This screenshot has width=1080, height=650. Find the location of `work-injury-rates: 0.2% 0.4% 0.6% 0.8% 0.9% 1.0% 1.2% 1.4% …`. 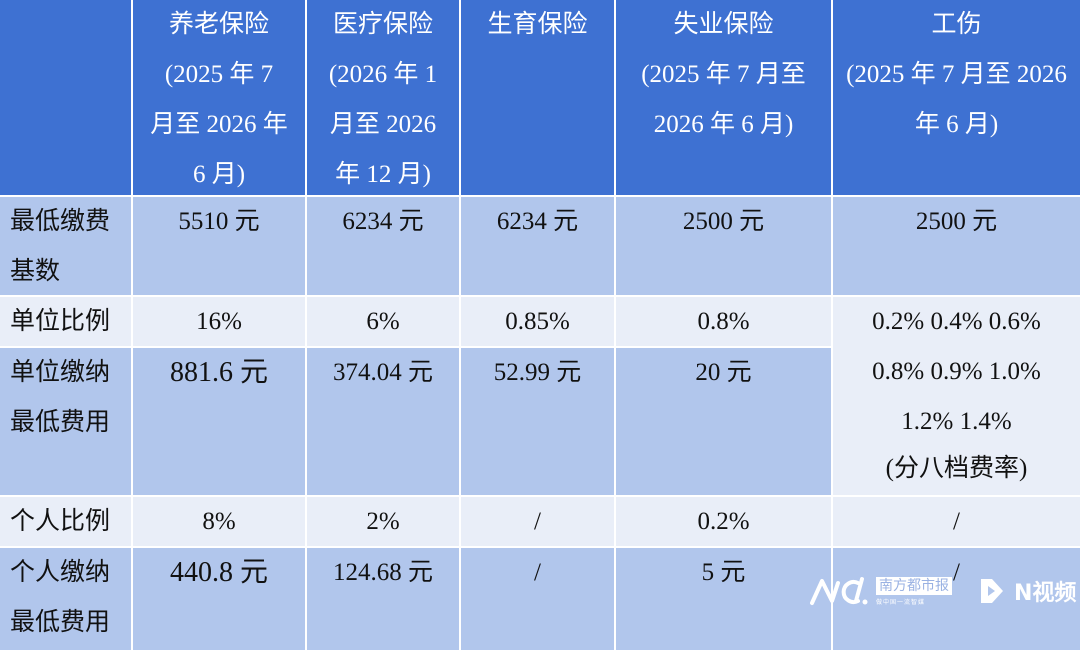

work-injury-rates: 0.2% 0.4% 0.6% 0.8% 0.9% 1.0% 1.2% 1.4% … is located at coordinates (956, 396).